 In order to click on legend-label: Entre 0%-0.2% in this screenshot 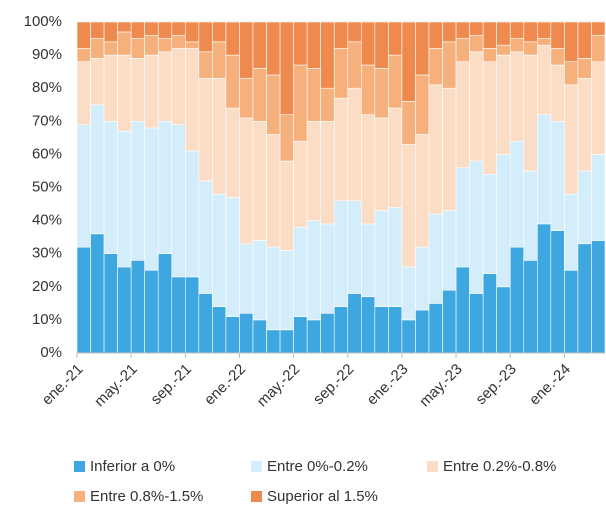, I will do `click(317, 466)`.